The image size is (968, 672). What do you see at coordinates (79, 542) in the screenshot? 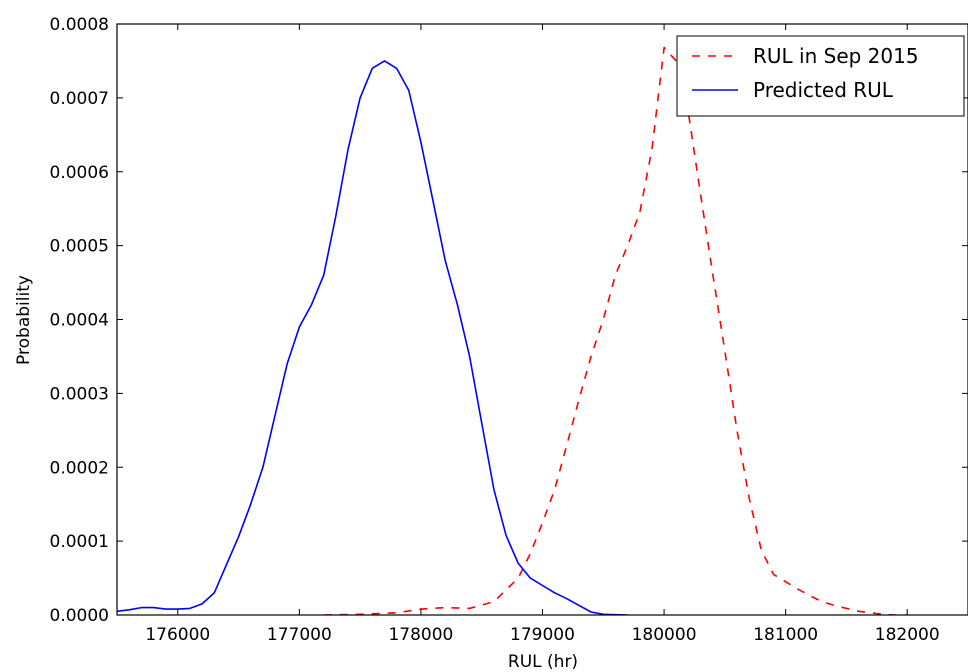
I see `y-tick-label: 0.0001` at bounding box center [79, 542].